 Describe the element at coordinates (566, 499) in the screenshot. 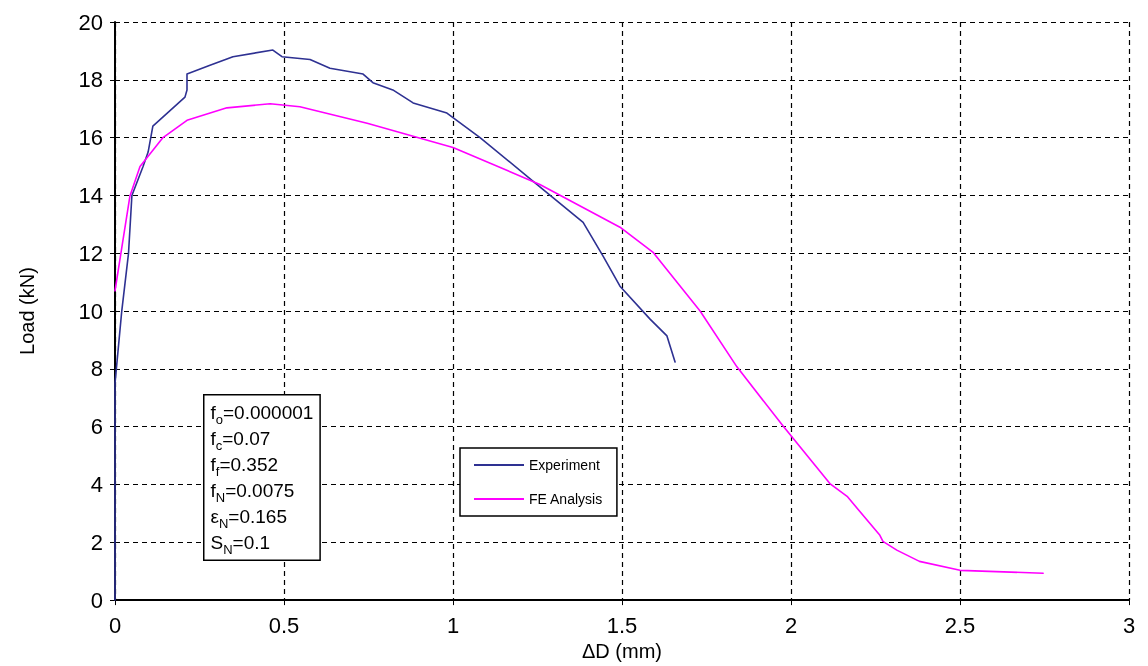

I see `legend-label: FE Analysis` at that location.